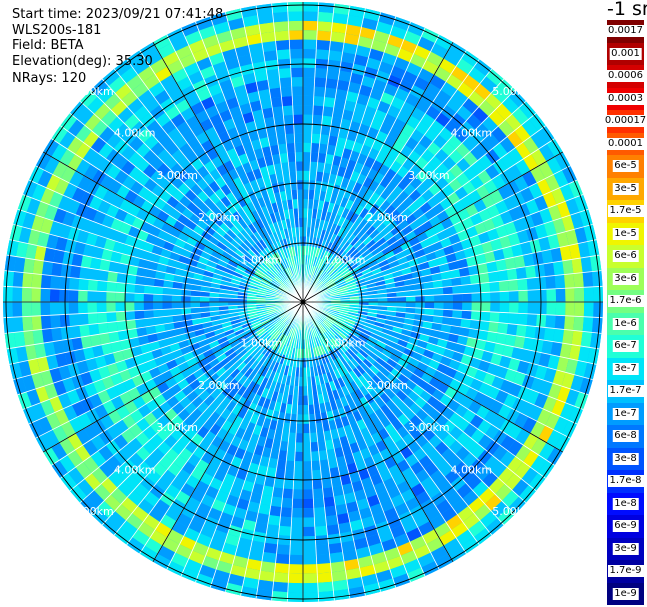 The image size is (647, 607). What do you see at coordinates (625, 256) in the screenshot?
I see `colorbar-level-label: 6e-6` at bounding box center [625, 256].